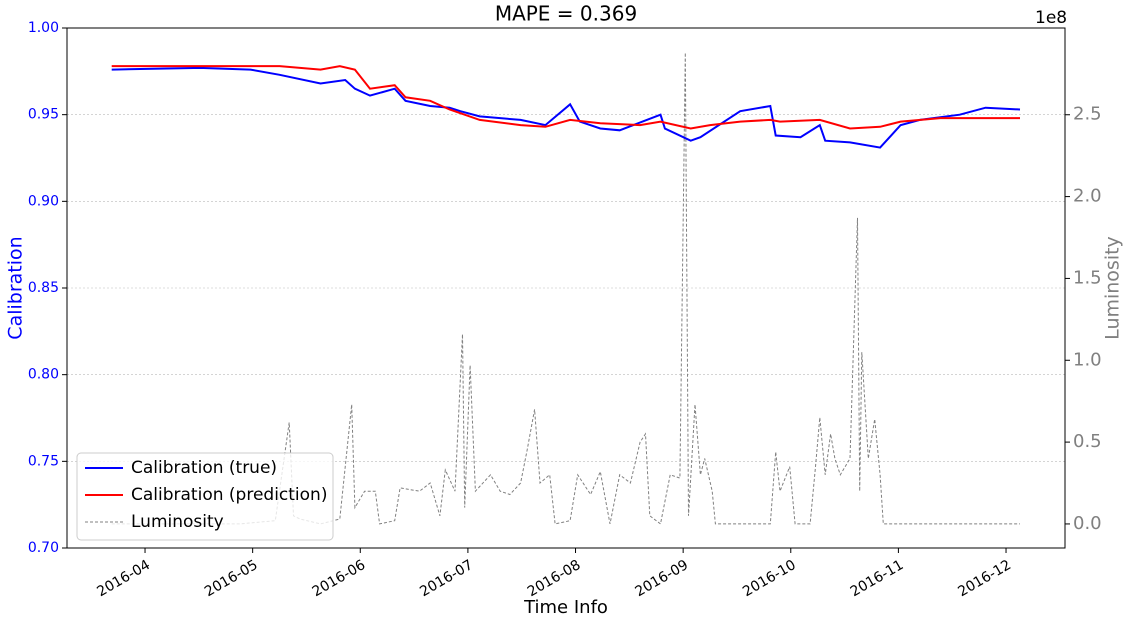  I want to click on y-tick-label: 0.85, so click(43, 288).